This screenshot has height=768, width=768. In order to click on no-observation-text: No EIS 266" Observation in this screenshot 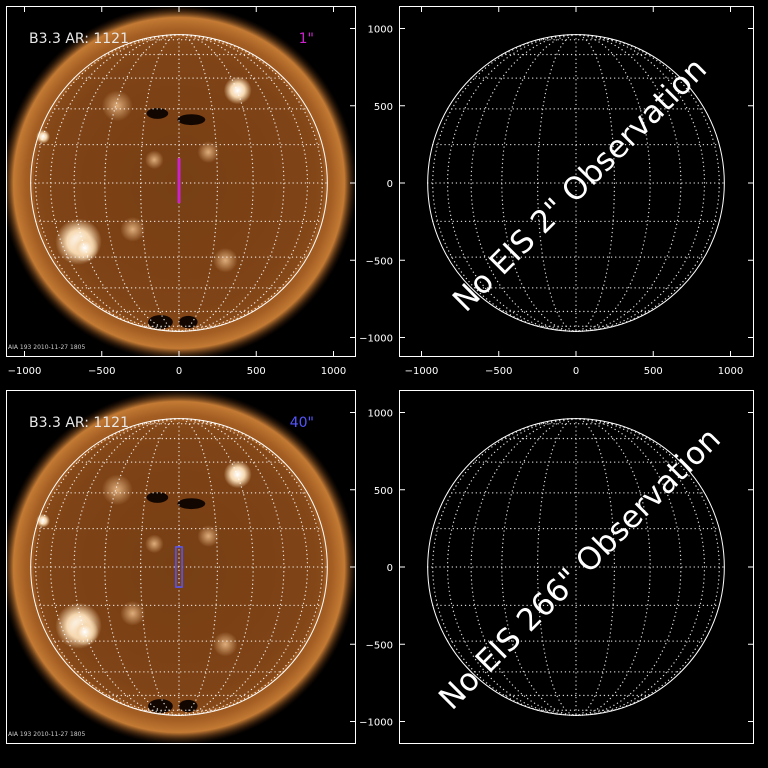, I will do `click(580, 569)`.